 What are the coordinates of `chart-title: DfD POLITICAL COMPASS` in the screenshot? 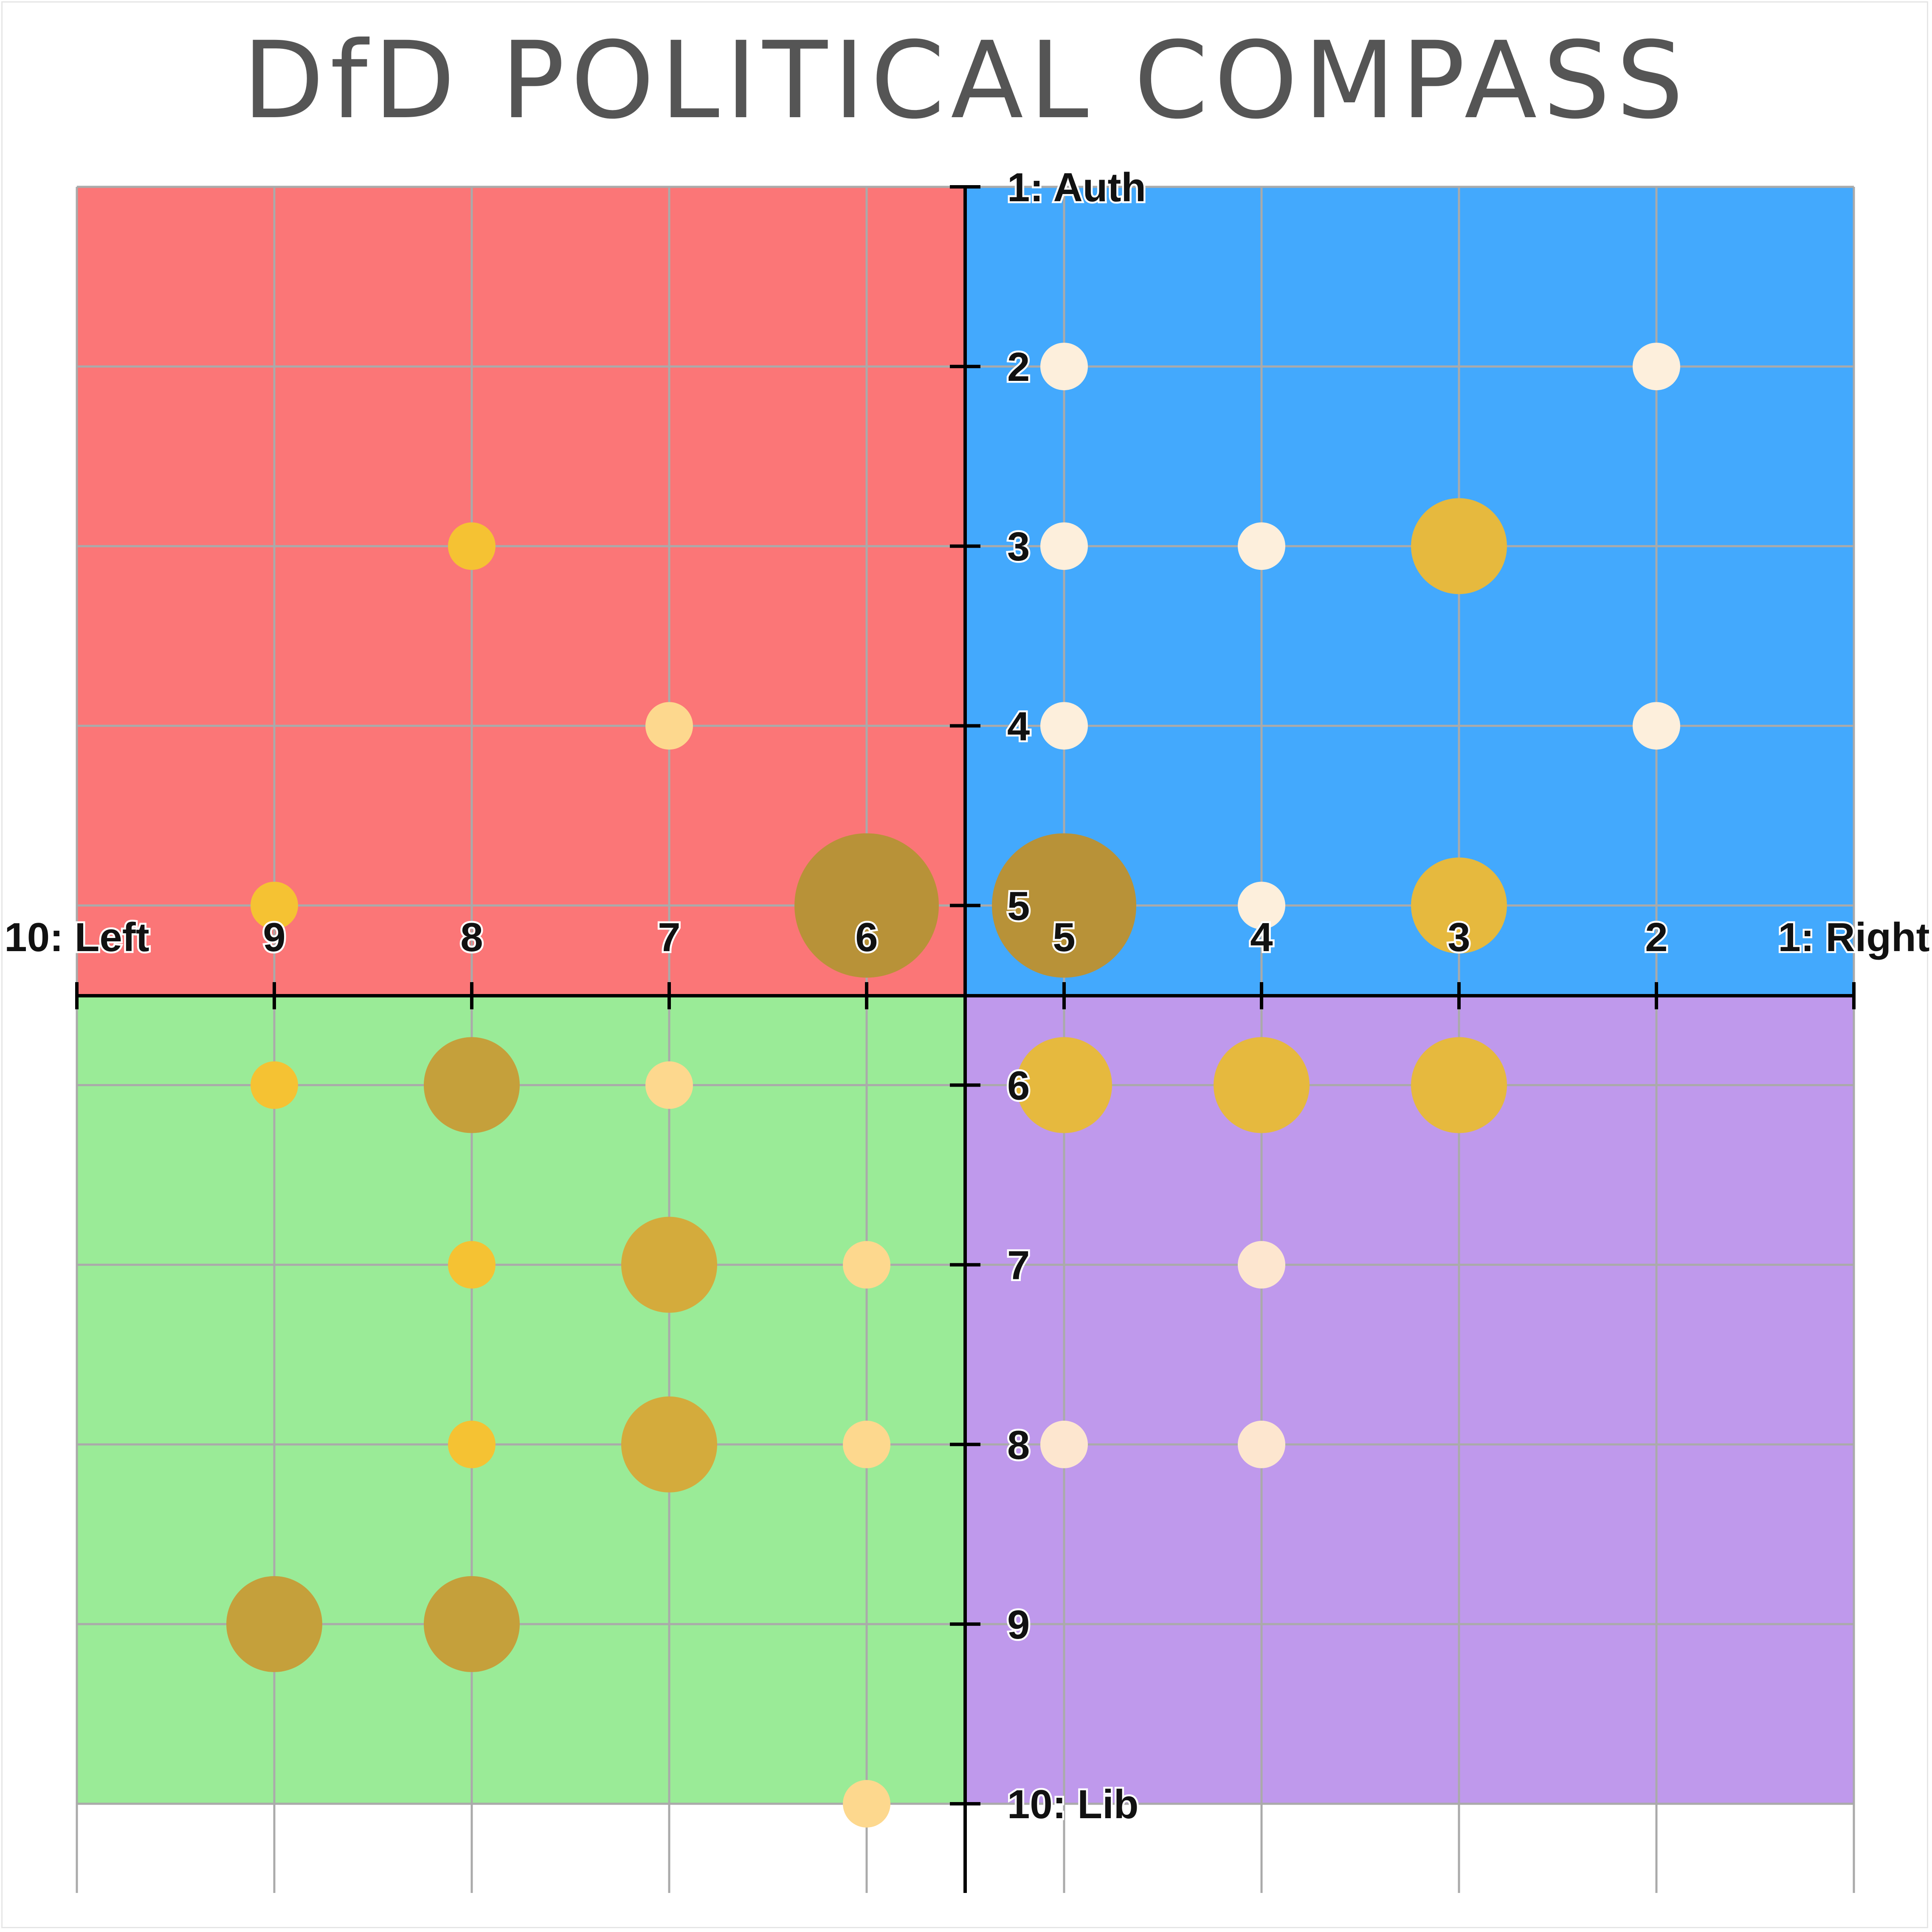 It's located at (966, 80).